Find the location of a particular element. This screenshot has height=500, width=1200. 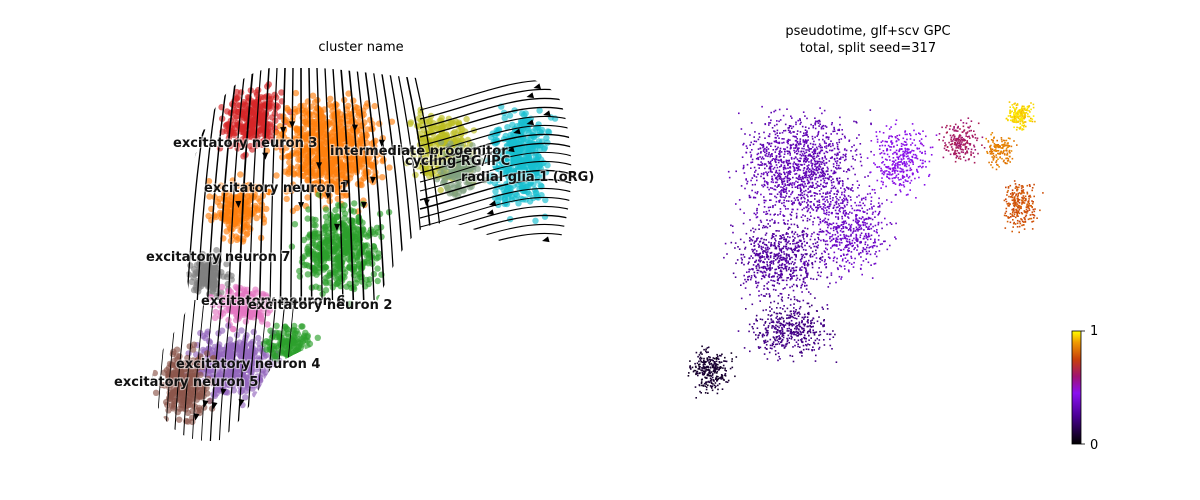

left-panel-title: cluster name is located at coordinates (360, 47).